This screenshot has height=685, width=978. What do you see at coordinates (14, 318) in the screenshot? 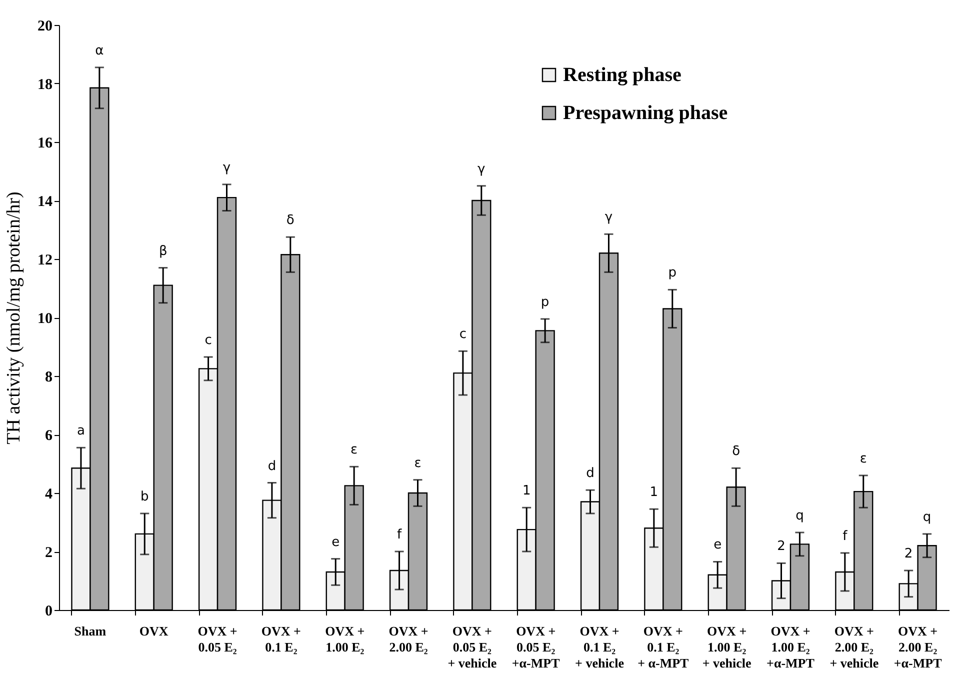
I see `y-axis-title: TH activity (nmol/mg protein/hr)` at bounding box center [14, 318].